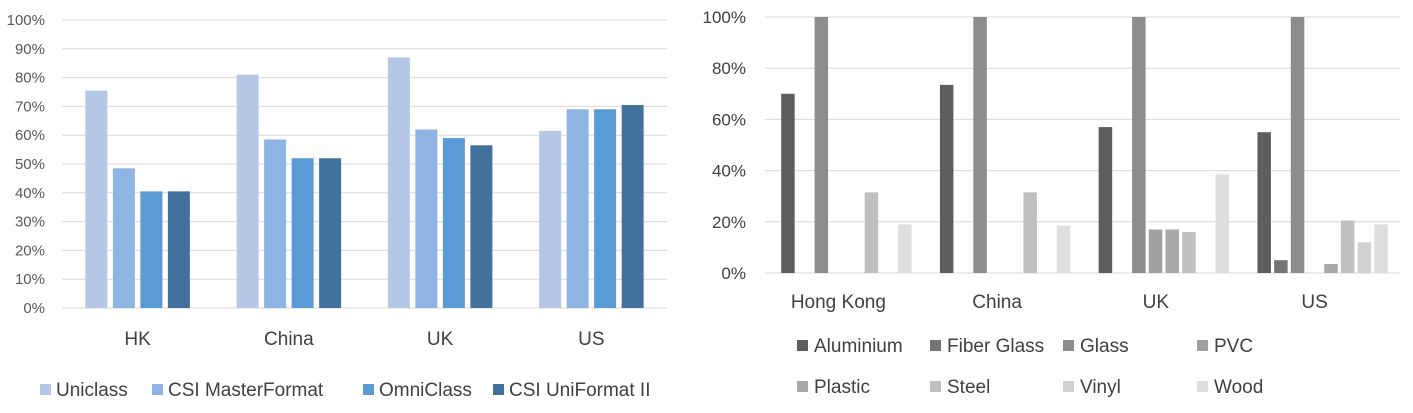 This screenshot has width=1413, height=413. What do you see at coordinates (425, 390) in the screenshot?
I see `legend-label: OmniClass` at bounding box center [425, 390].